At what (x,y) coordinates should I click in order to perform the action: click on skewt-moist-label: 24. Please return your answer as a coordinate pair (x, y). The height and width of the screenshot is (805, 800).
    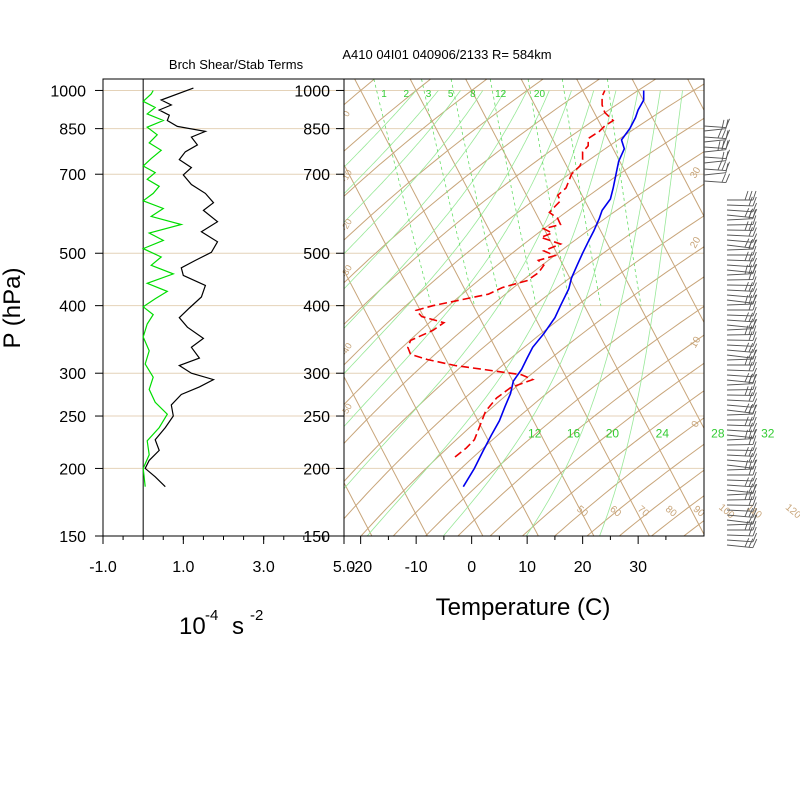
    Looking at the image, I should click on (663, 434).